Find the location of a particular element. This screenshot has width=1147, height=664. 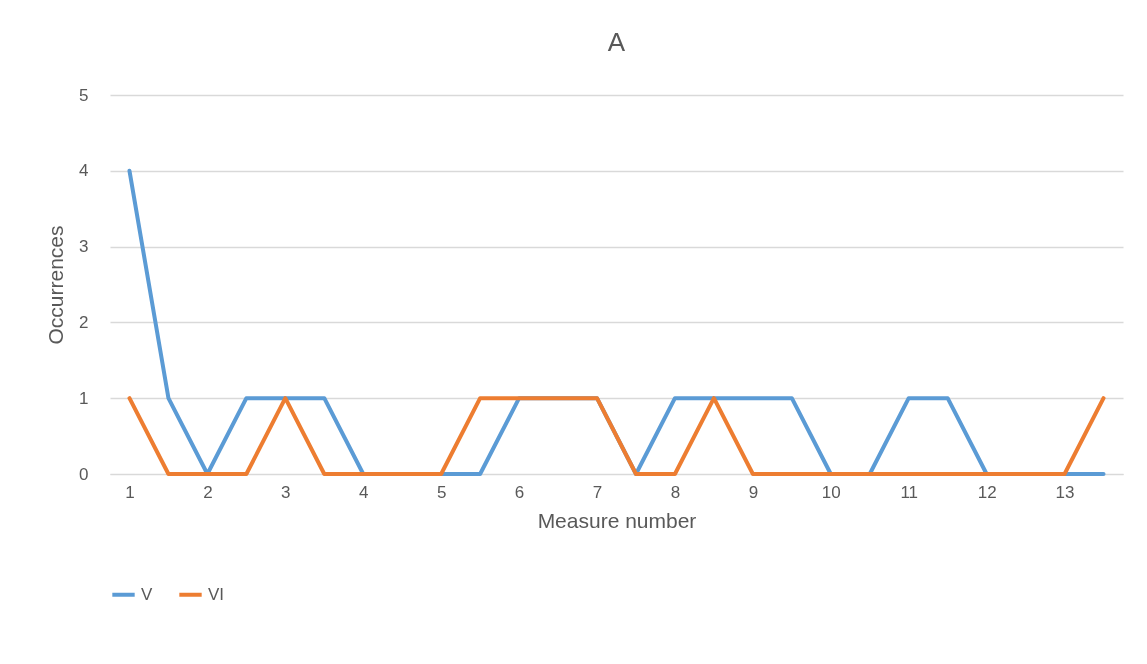

x-tick-label: 9 is located at coordinates (753, 492).